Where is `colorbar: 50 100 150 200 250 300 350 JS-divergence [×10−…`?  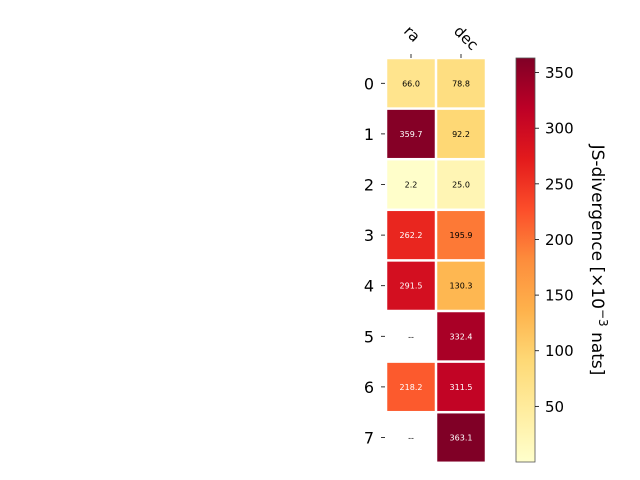 colorbar: 50 100 150 200 250 300 350 JS-divergence [×10−… is located at coordinates (562, 260).